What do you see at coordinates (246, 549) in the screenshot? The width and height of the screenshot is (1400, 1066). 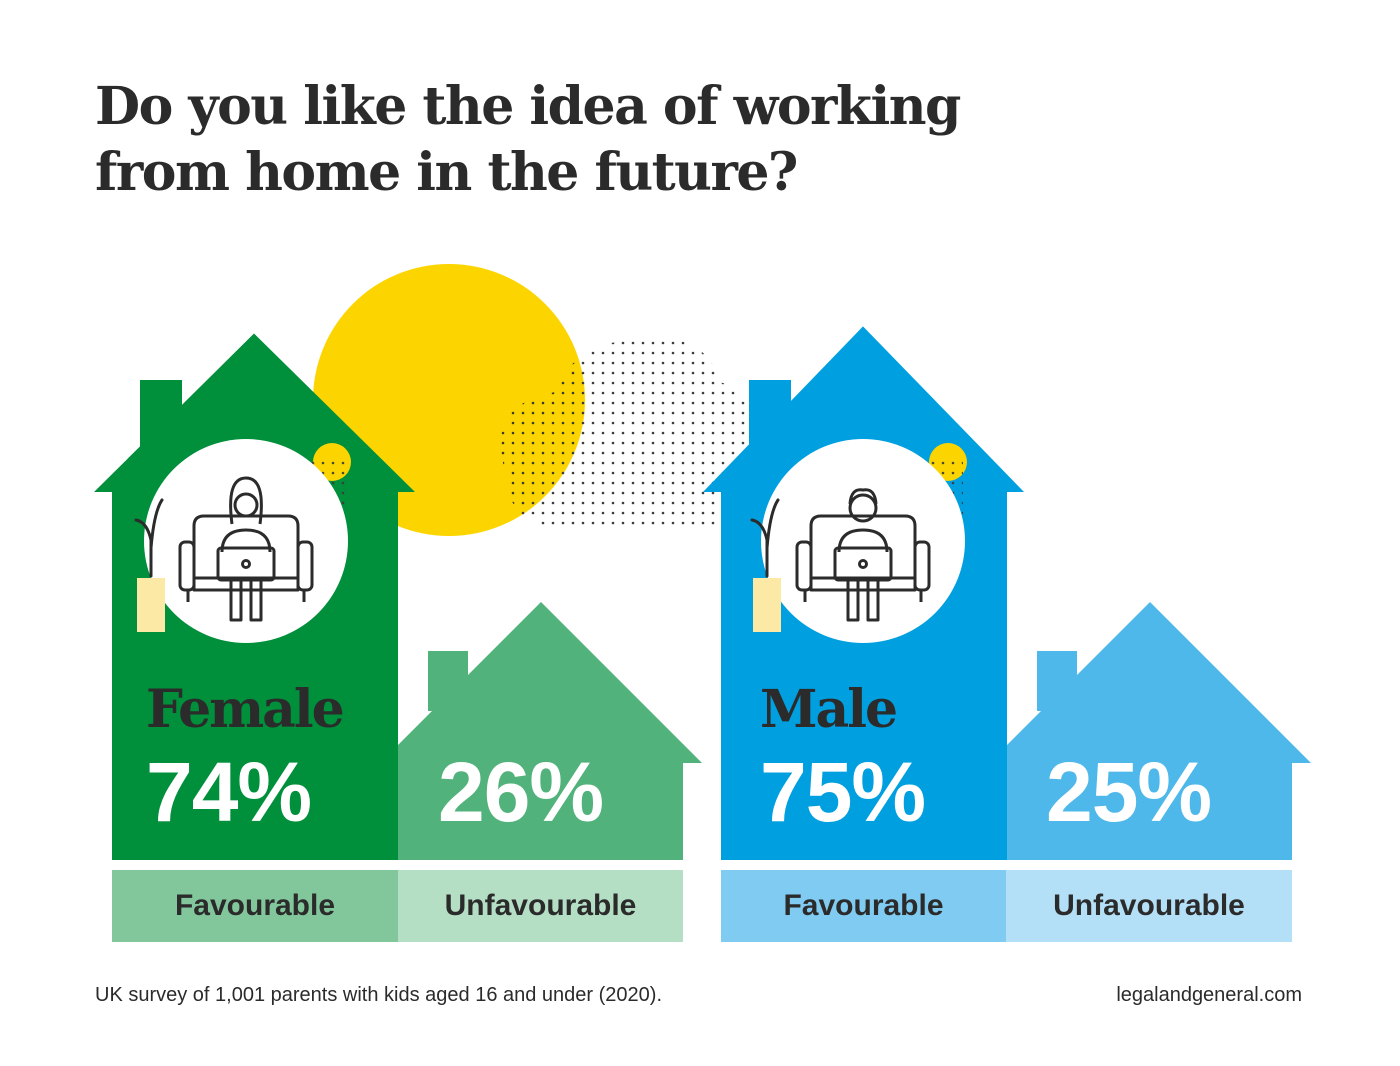 I see `woman-working-on-laptop-icon` at bounding box center [246, 549].